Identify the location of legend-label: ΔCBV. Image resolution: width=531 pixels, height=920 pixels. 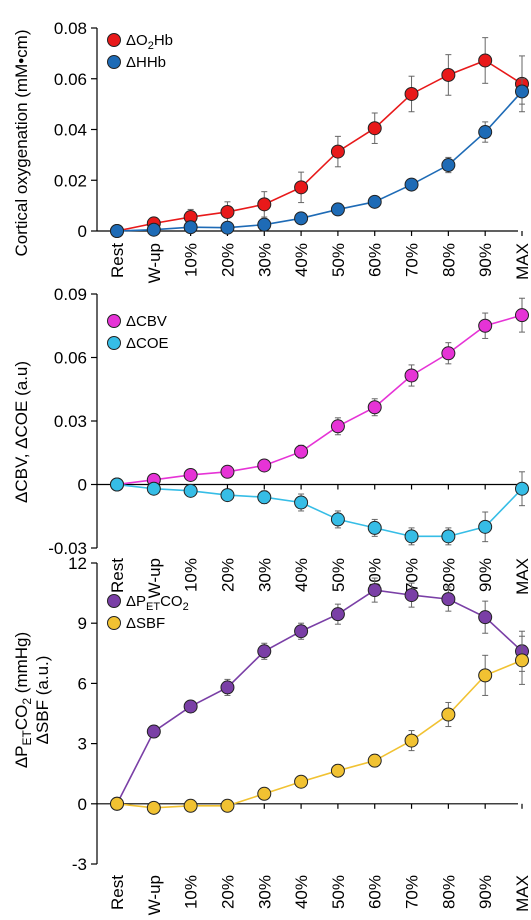
(146, 321).